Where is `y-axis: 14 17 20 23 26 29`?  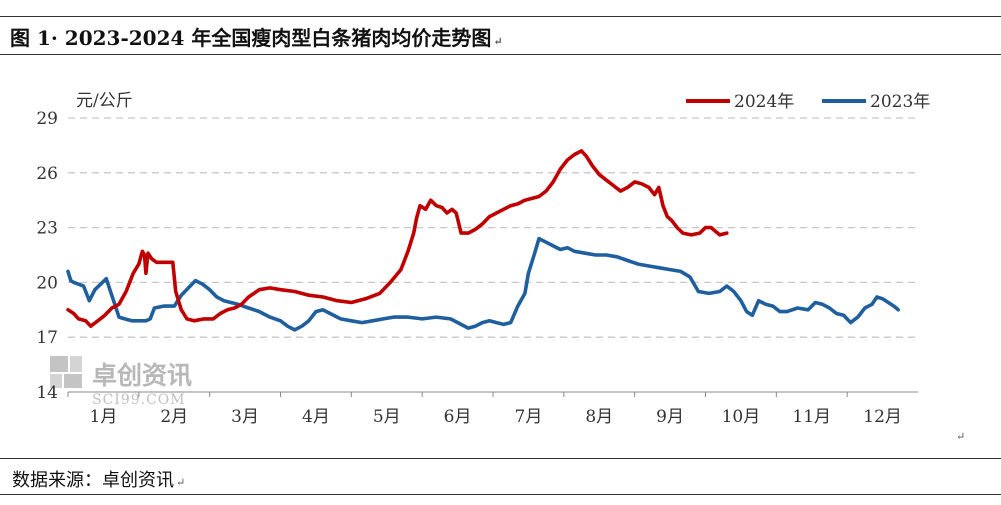 y-axis: 14 17 20 23 26 29 is located at coordinates (47, 256).